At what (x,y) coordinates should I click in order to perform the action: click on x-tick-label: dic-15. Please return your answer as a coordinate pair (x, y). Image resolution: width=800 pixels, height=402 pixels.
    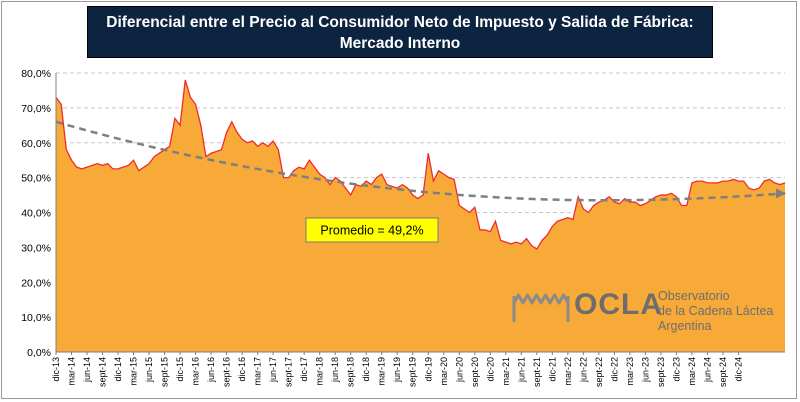
    Looking at the image, I should click on (180, 369).